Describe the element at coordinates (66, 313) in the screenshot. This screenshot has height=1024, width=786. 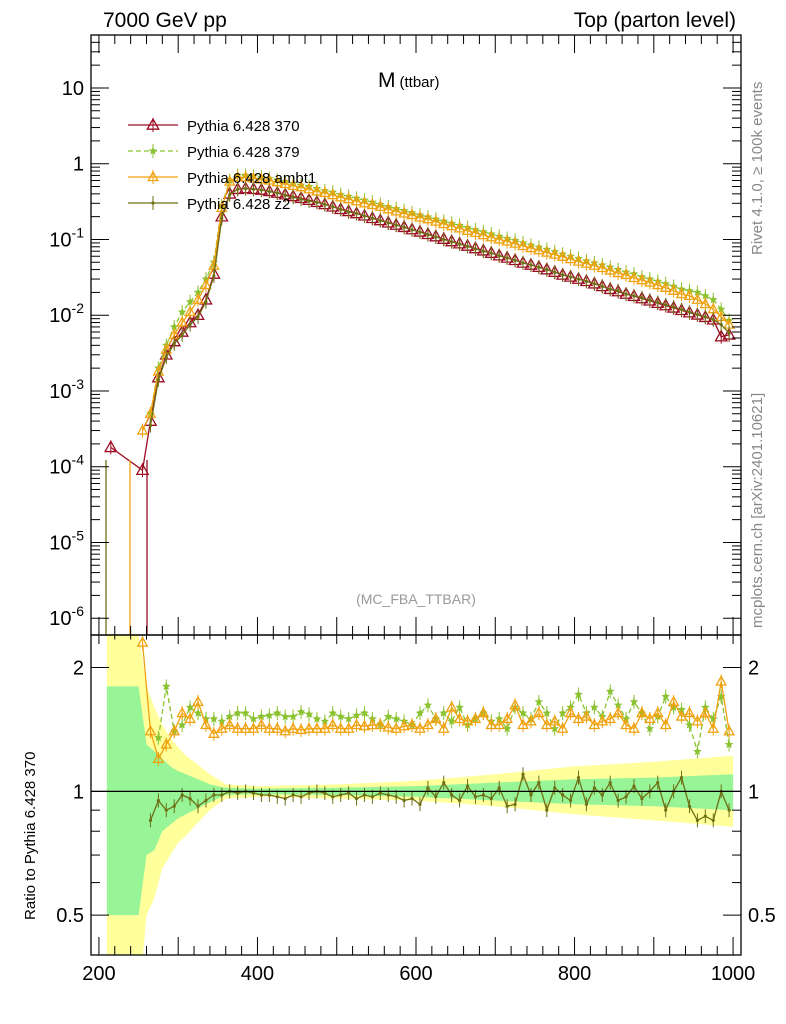
I see `y-tick-label-main: 10-2` at that location.